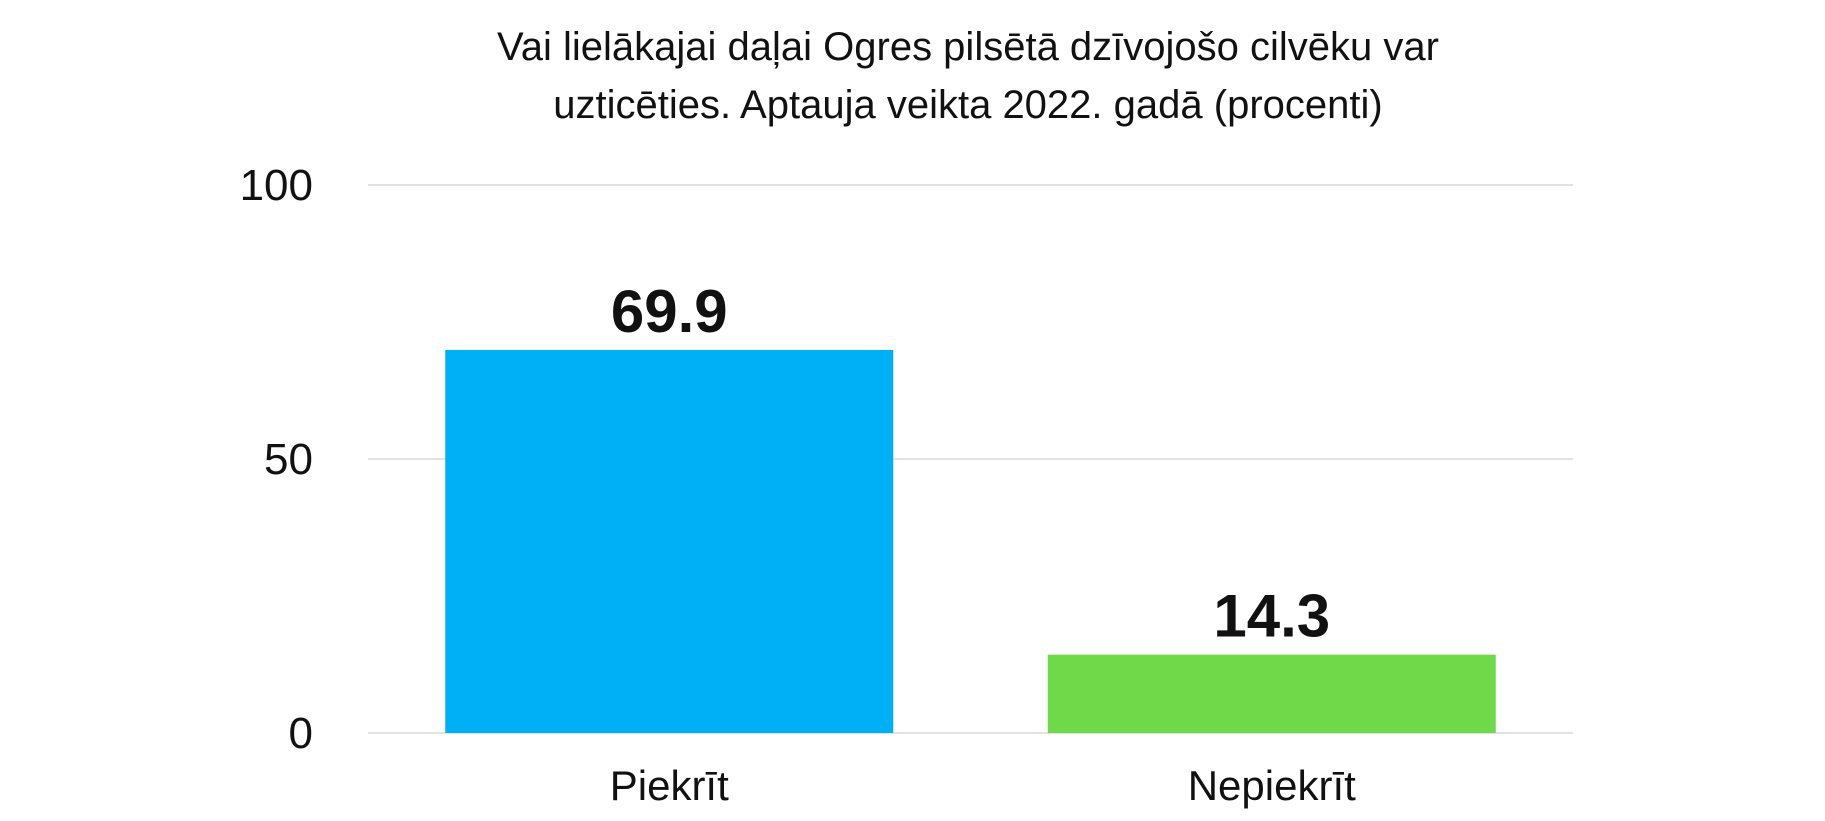  Describe the element at coordinates (669, 311) in the screenshot. I see `value-label: 69.9` at that location.